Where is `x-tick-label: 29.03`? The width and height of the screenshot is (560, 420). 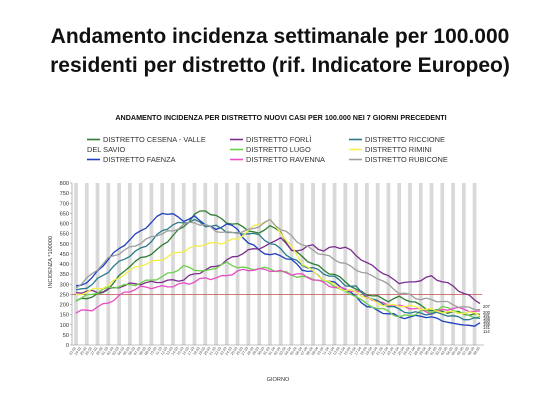
x-tick-label: 29.03 is located at coordinates (256, 351).